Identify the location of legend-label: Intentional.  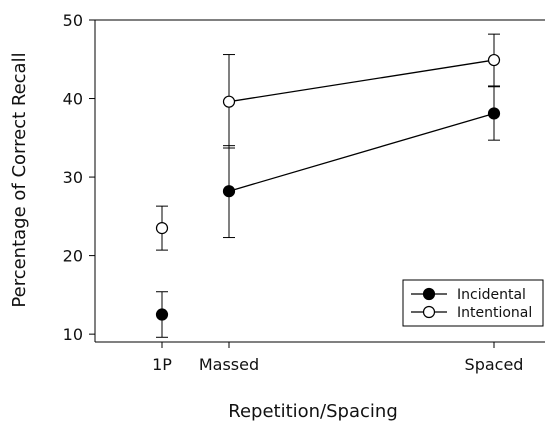
(494, 313).